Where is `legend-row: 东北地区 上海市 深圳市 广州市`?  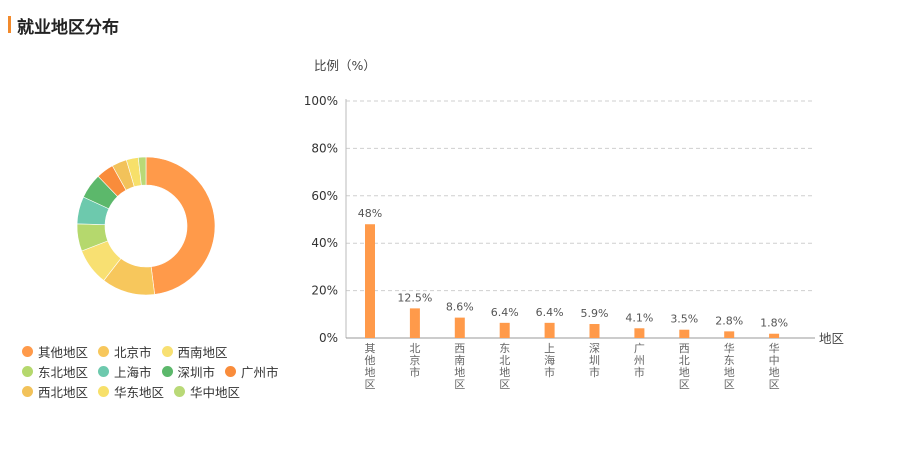
legend-row: 东北地区 上海市 深圳市 广州市 is located at coordinates (162, 371).